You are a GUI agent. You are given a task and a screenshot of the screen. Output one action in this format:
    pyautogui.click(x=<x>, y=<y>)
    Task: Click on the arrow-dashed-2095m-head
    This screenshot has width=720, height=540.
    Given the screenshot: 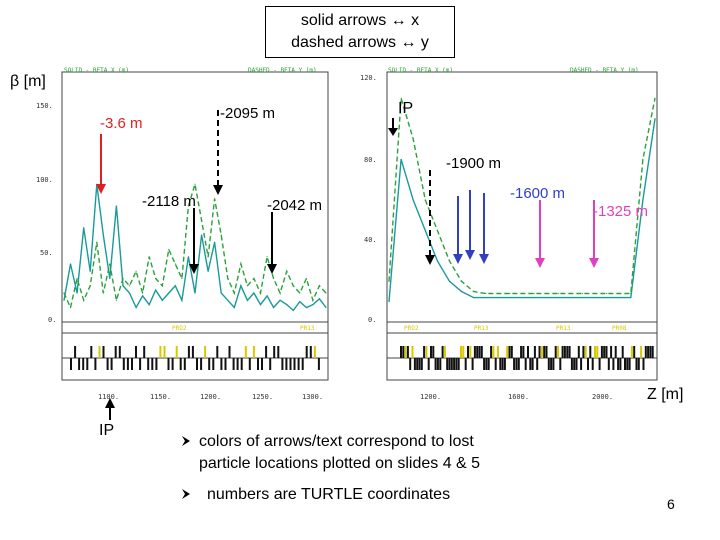 What is the action you would take?
    pyautogui.click(x=218, y=190)
    